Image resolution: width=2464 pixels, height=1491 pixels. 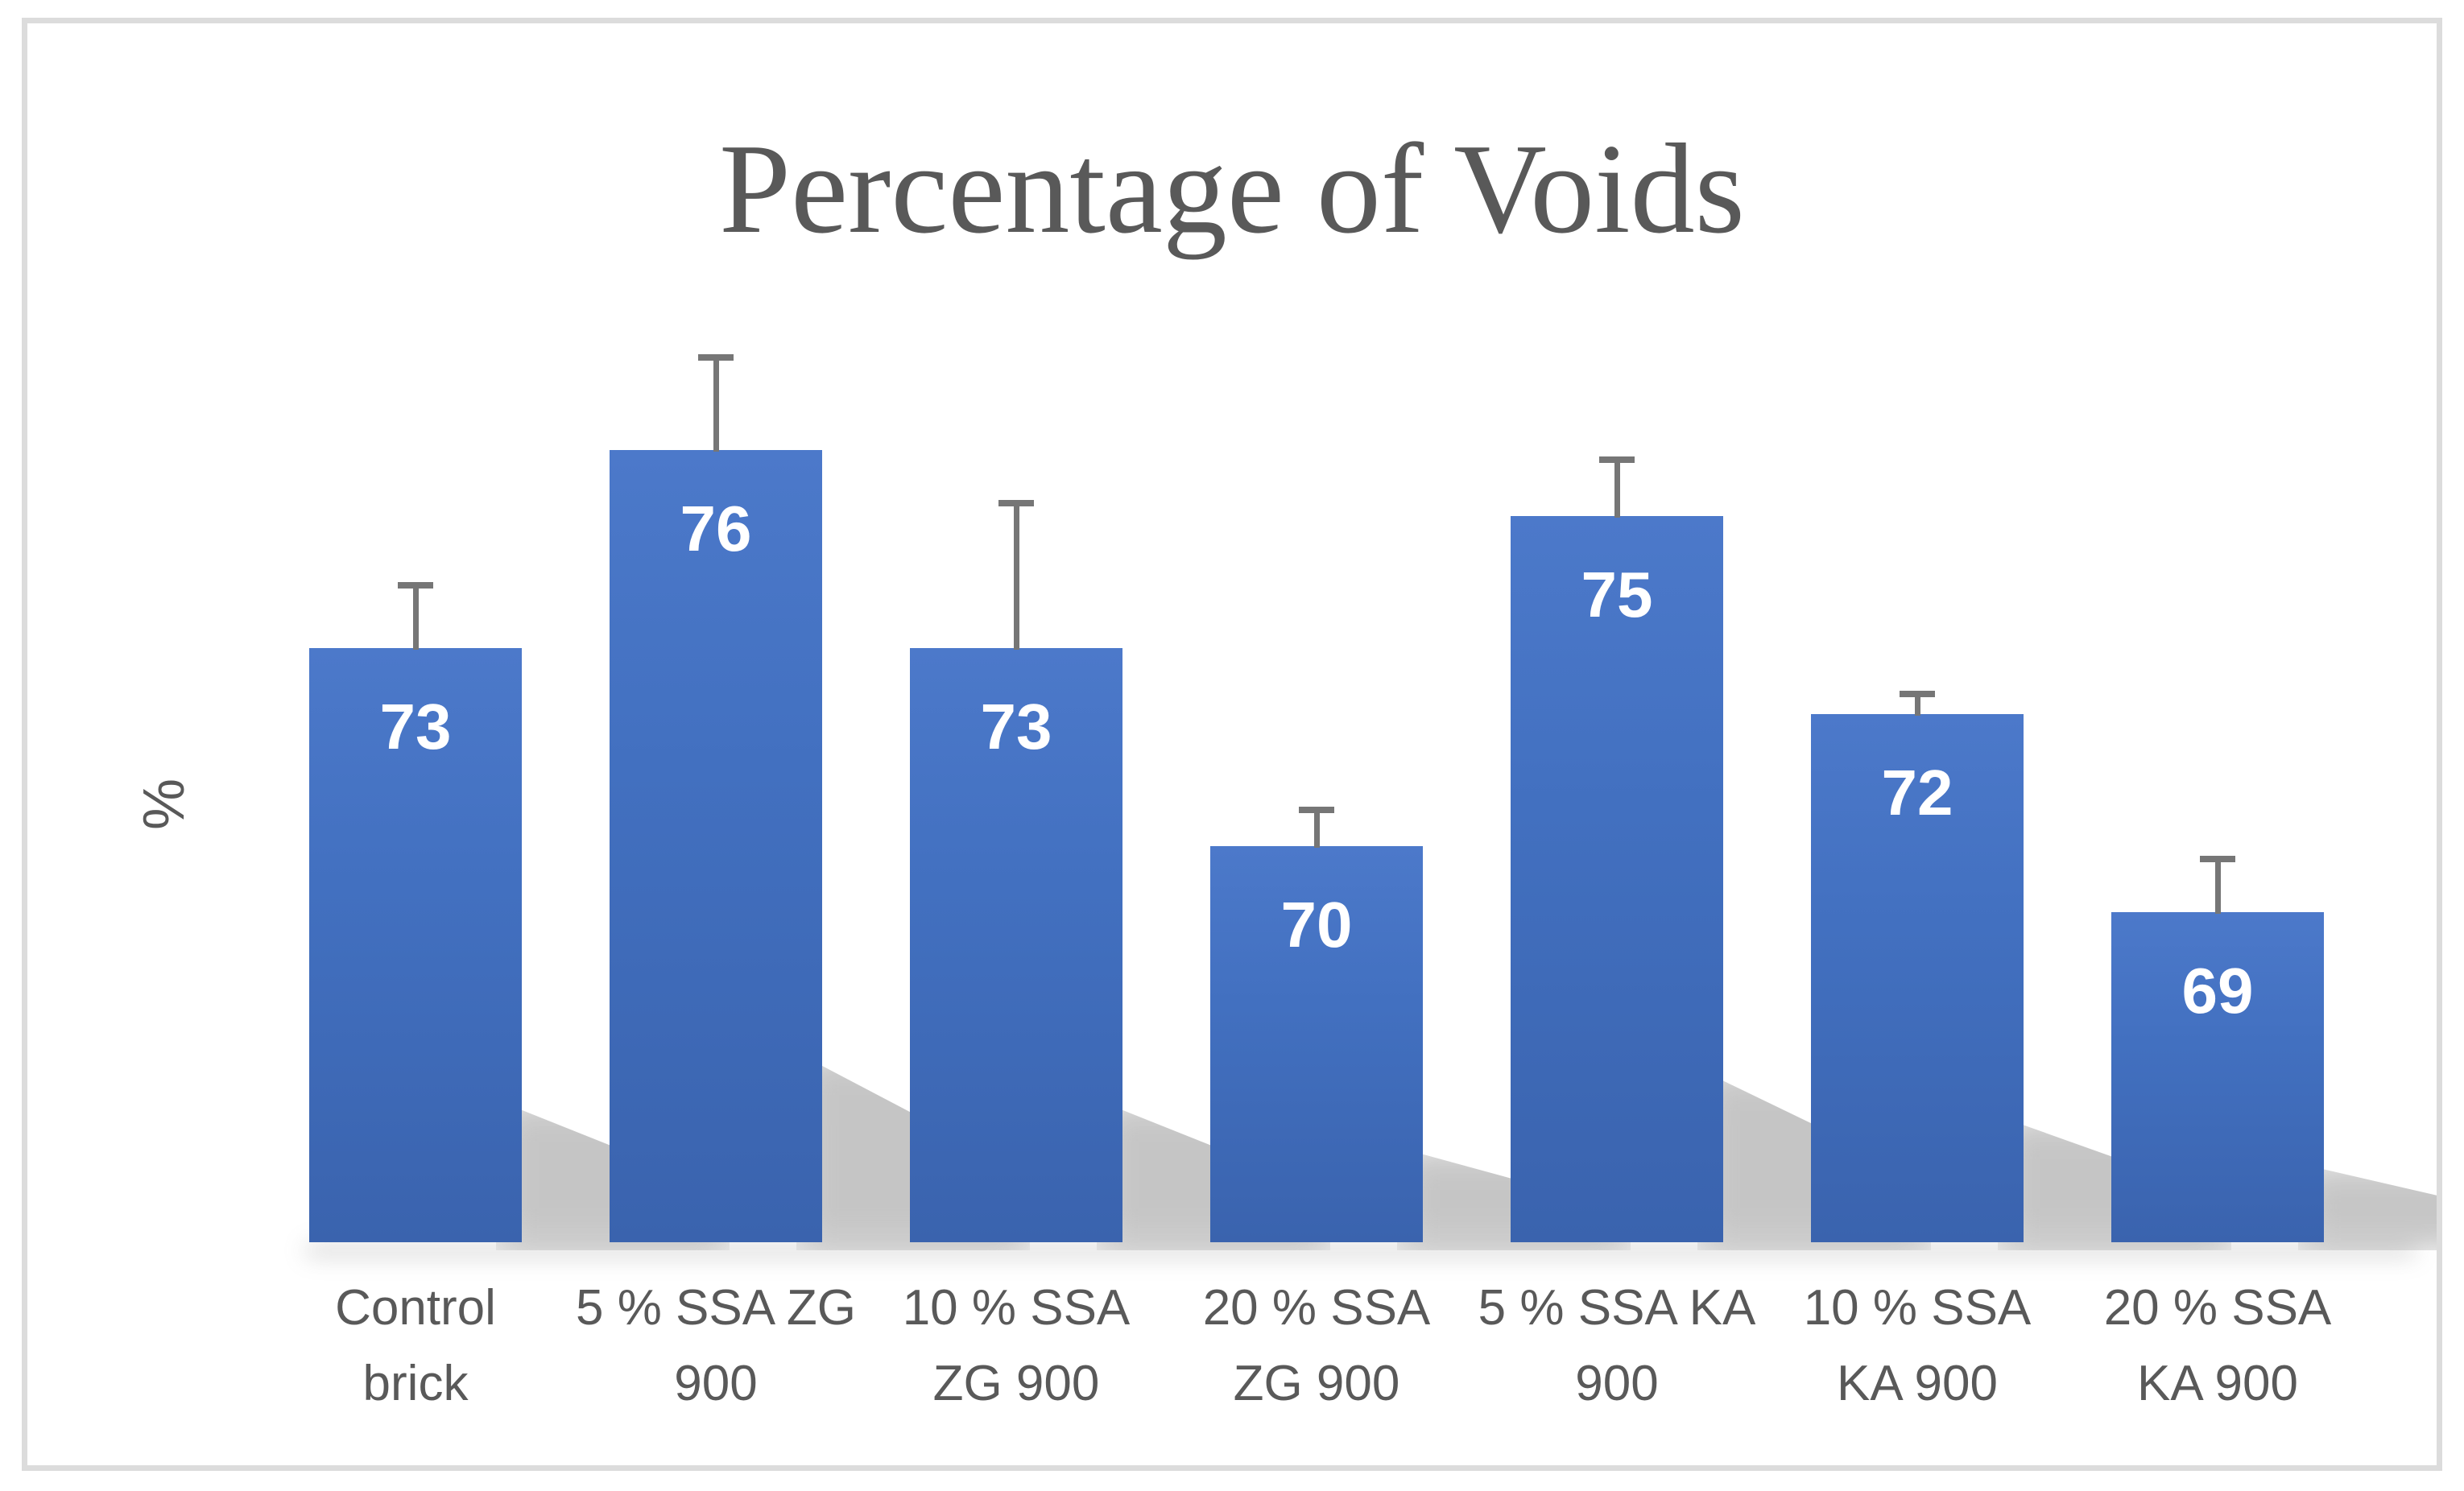 I want to click on category-label-line: brick, so click(x=415, y=1384).